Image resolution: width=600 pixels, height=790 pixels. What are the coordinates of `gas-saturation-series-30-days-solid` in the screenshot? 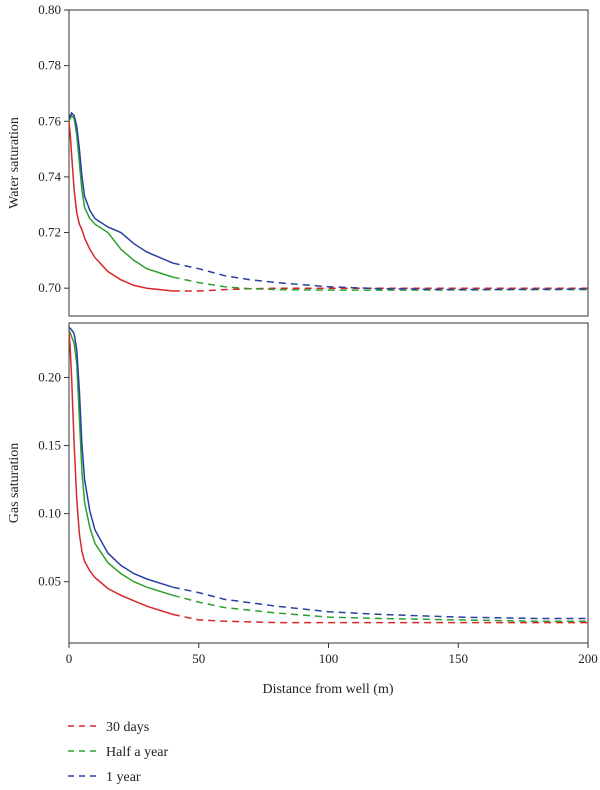 It's located at (121, 472).